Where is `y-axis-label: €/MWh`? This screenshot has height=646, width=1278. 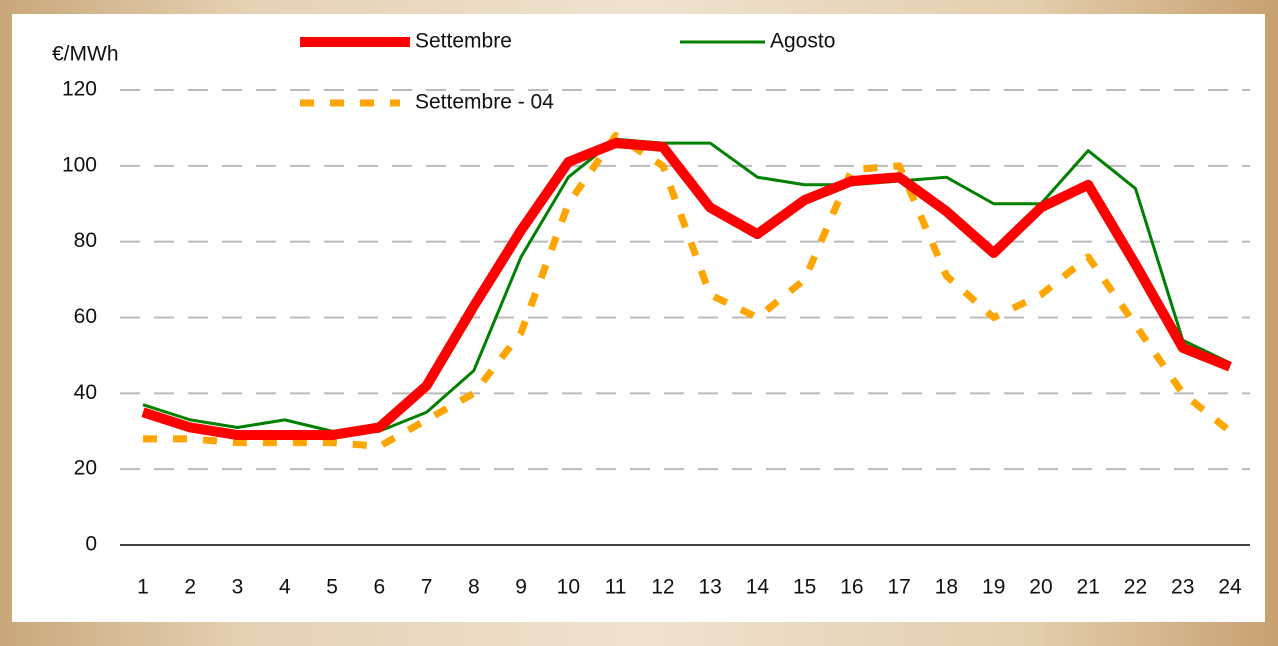 y-axis-label: €/MWh is located at coordinates (85, 54).